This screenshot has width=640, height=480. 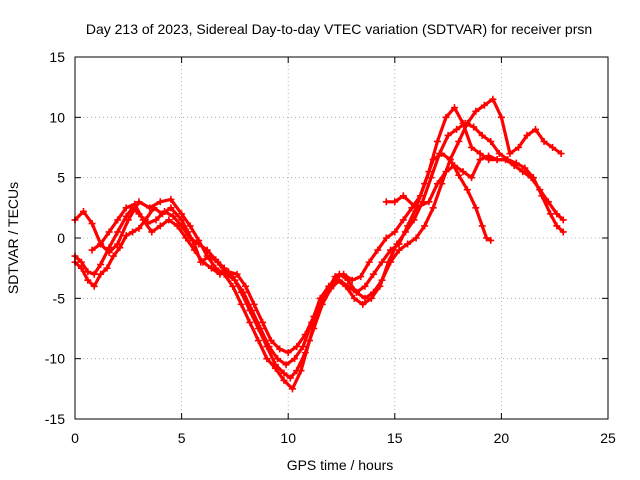 I want to click on y-axis-label: SDTVAR / TECUs, so click(x=13, y=238).